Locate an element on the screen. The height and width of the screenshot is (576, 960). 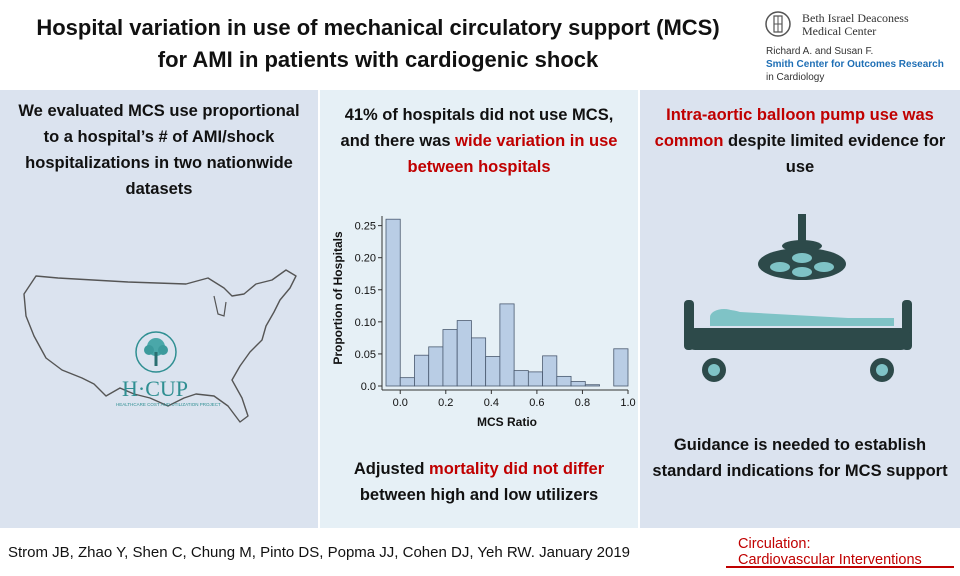
hcup-logo-text: H·CUP is located at coordinates (155, 388).